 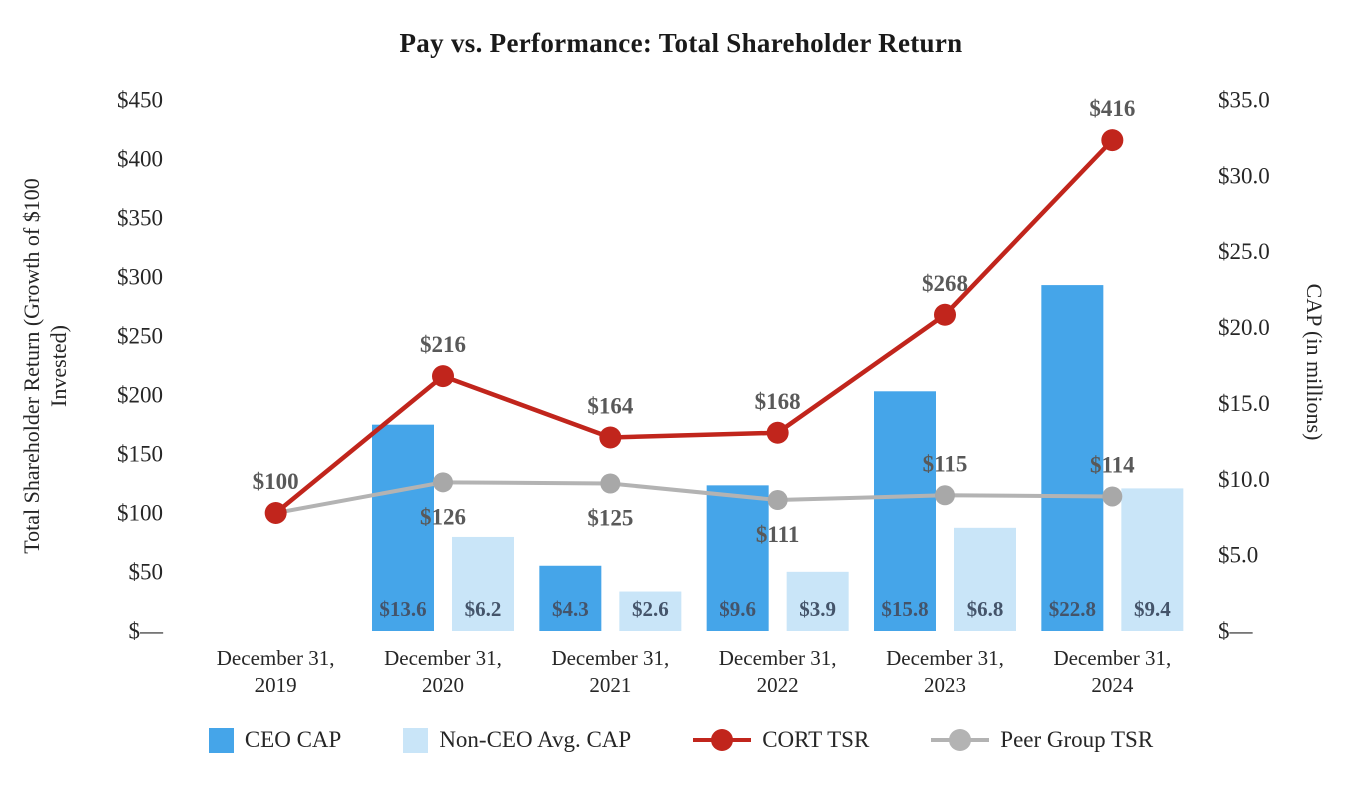 I want to click on bar-value-label: $3.9, so click(x=817, y=609).